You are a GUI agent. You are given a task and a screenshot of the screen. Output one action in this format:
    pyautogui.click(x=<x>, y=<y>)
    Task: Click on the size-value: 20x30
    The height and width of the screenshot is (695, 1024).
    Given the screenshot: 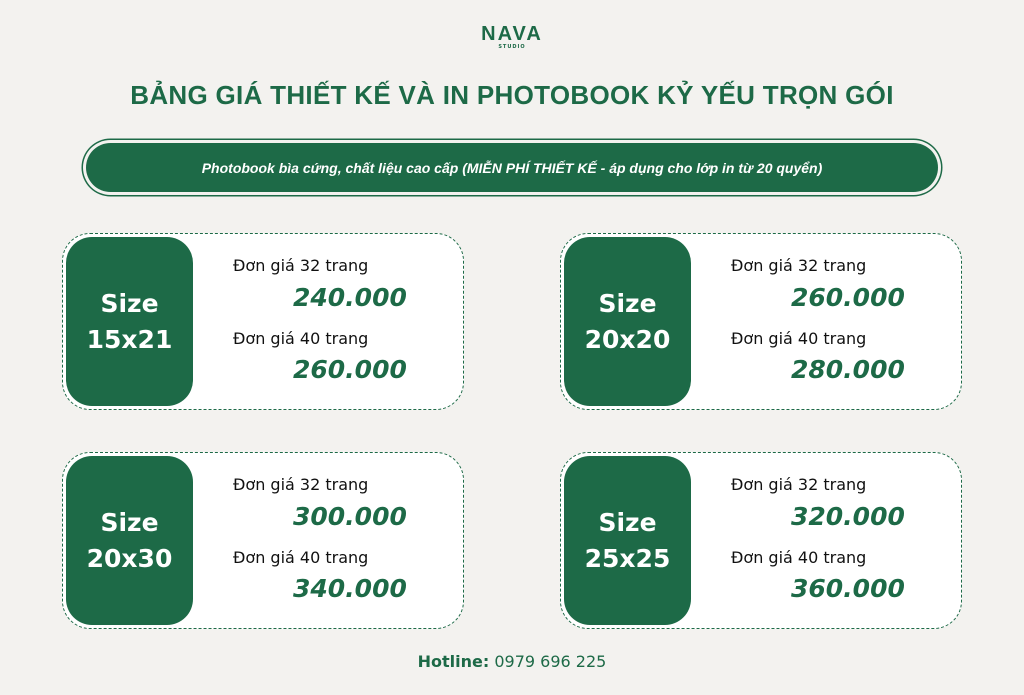 What is the action you would take?
    pyautogui.click(x=129, y=558)
    